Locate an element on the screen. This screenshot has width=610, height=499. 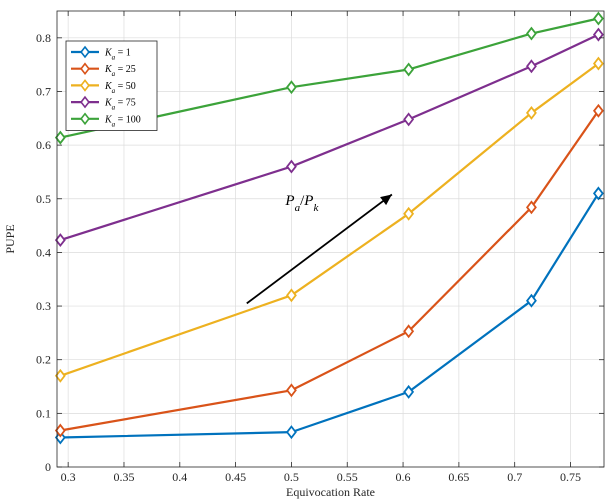
legend-entry: Ka = 1 is located at coordinates (101, 53).